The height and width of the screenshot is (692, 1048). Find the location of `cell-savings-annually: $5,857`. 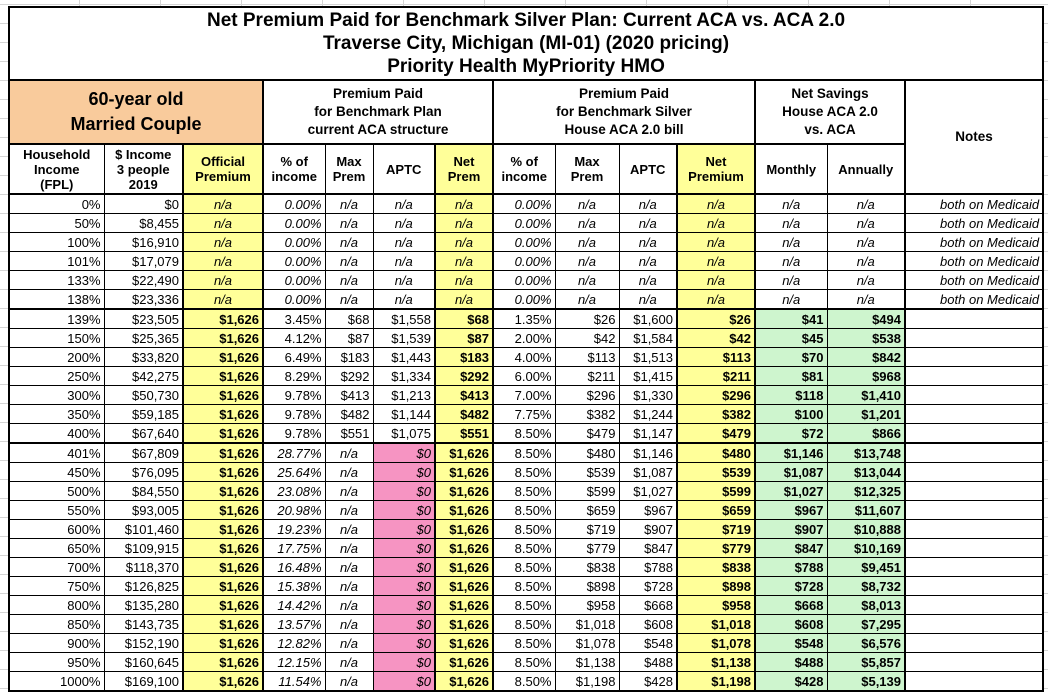

cell-savings-annually: $5,857 is located at coordinates (866, 662).